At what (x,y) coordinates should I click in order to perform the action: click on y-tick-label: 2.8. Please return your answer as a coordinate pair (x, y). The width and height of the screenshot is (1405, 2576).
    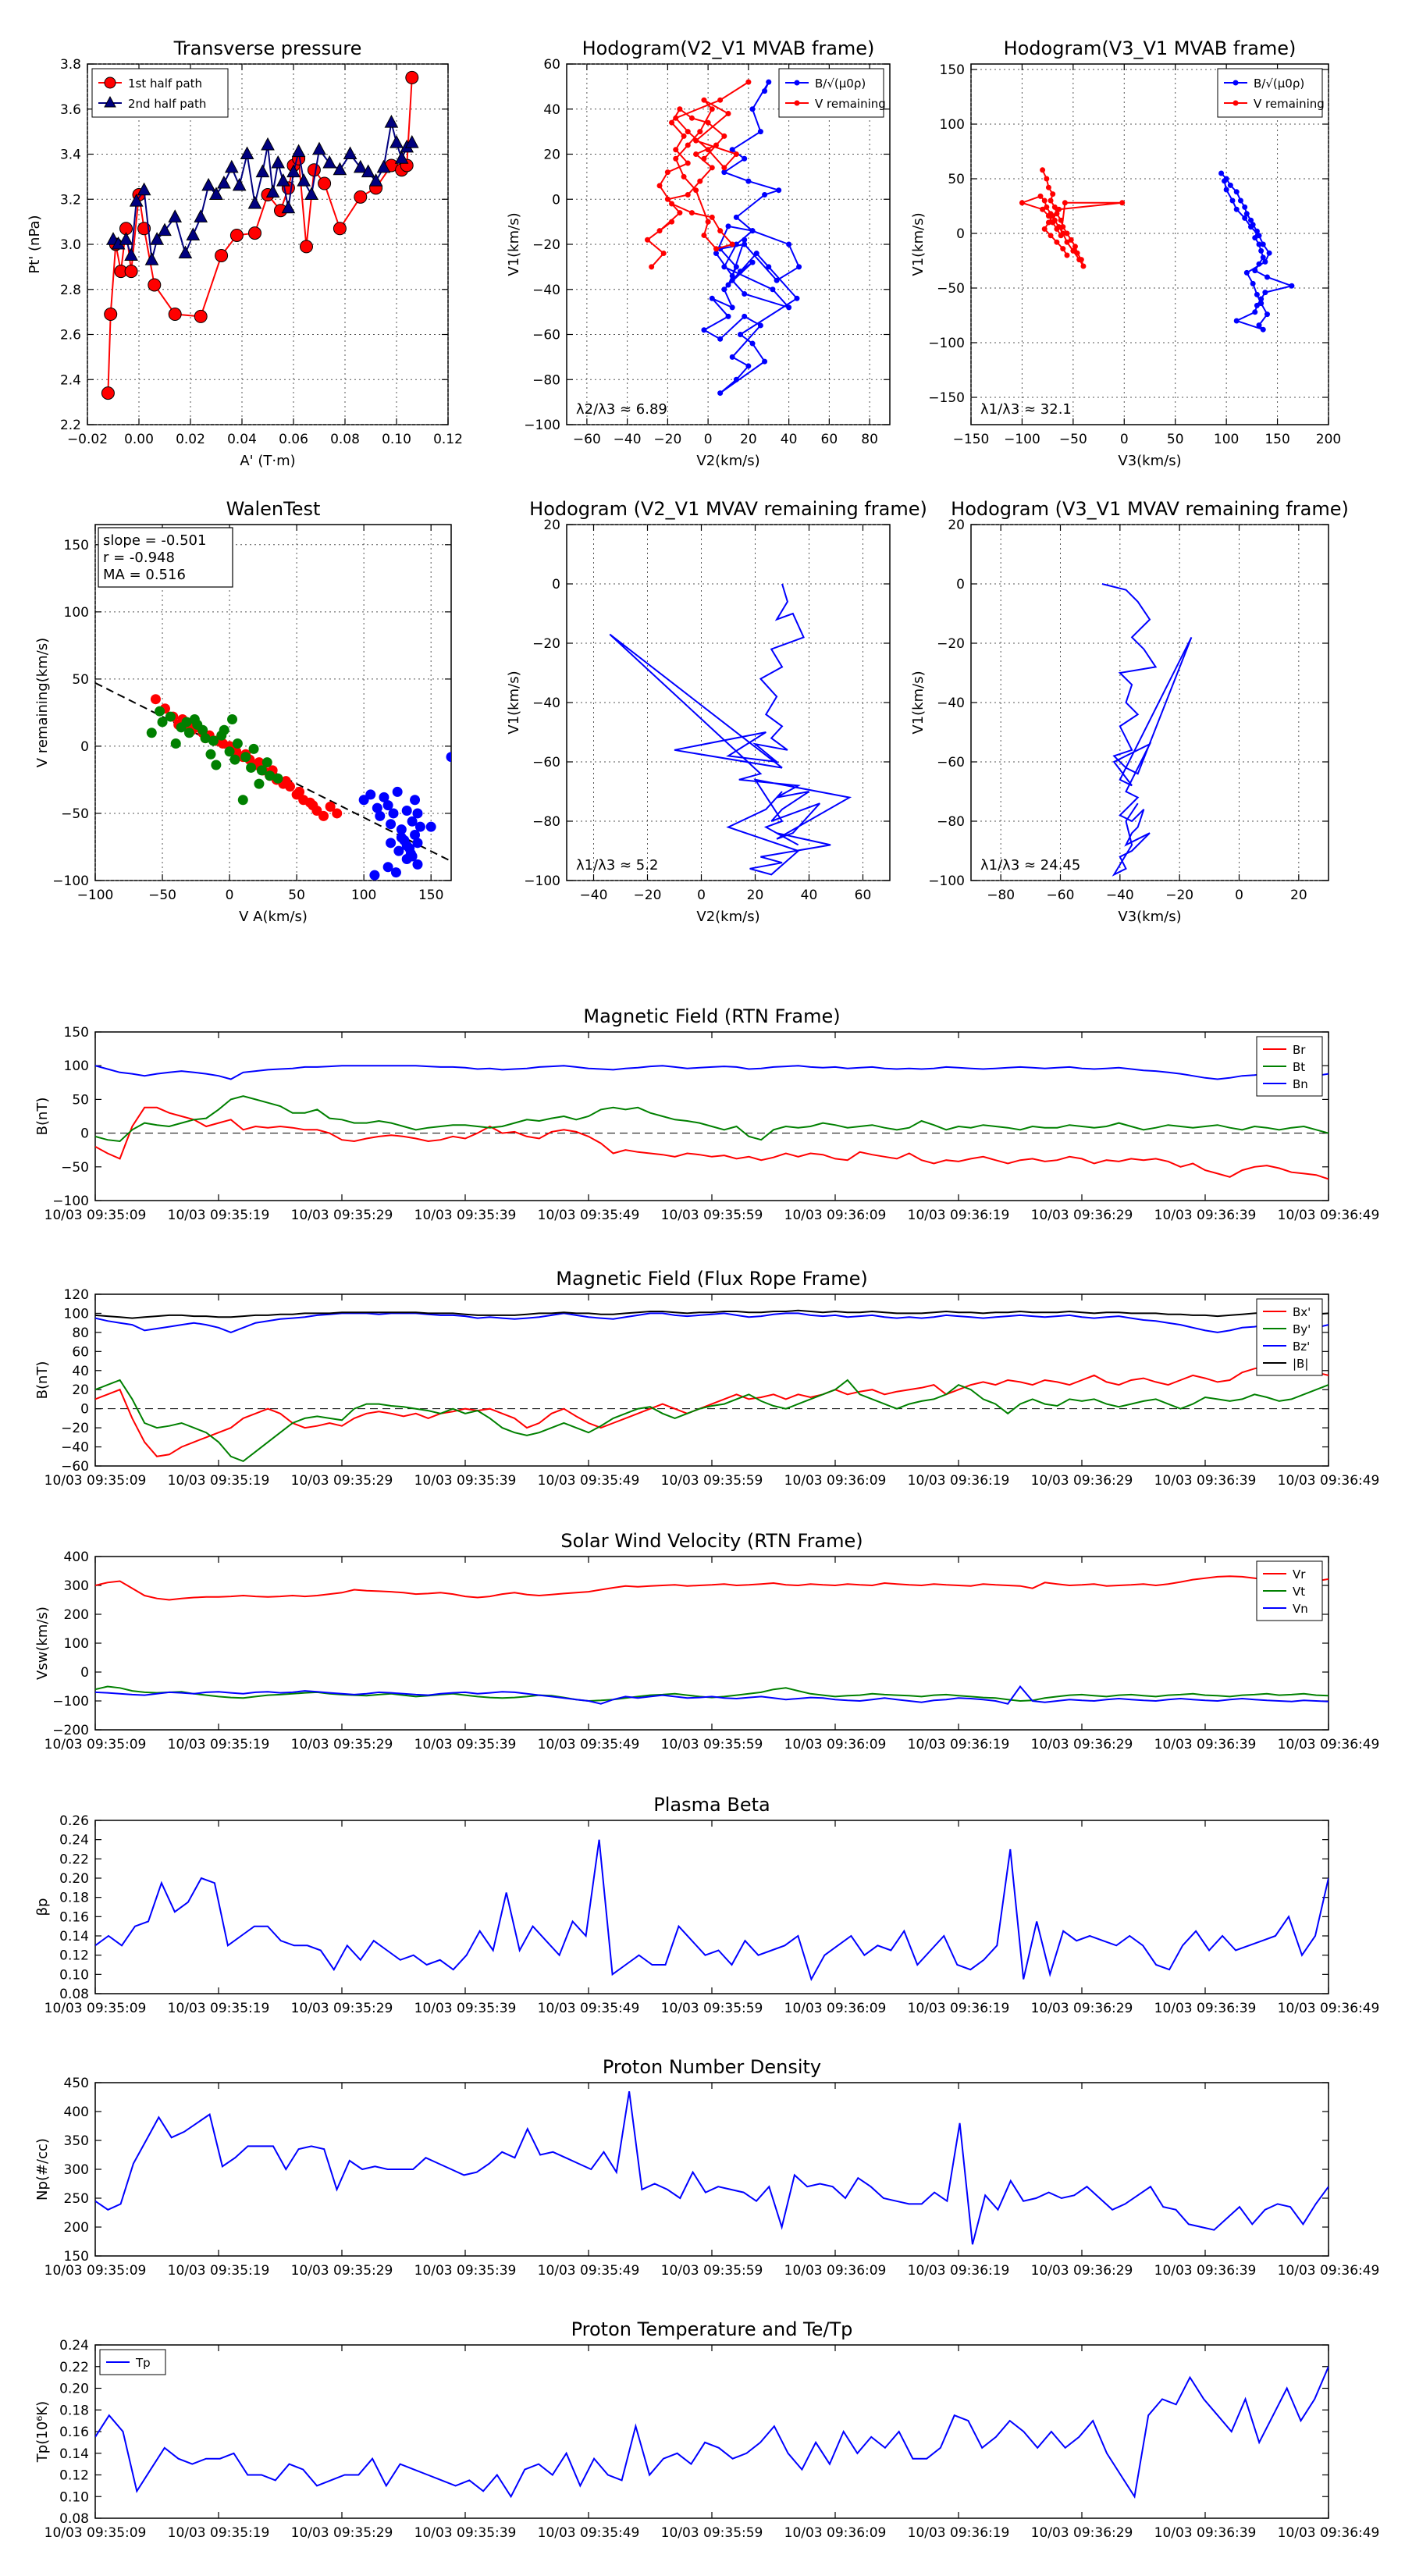
    Looking at the image, I should click on (71, 290).